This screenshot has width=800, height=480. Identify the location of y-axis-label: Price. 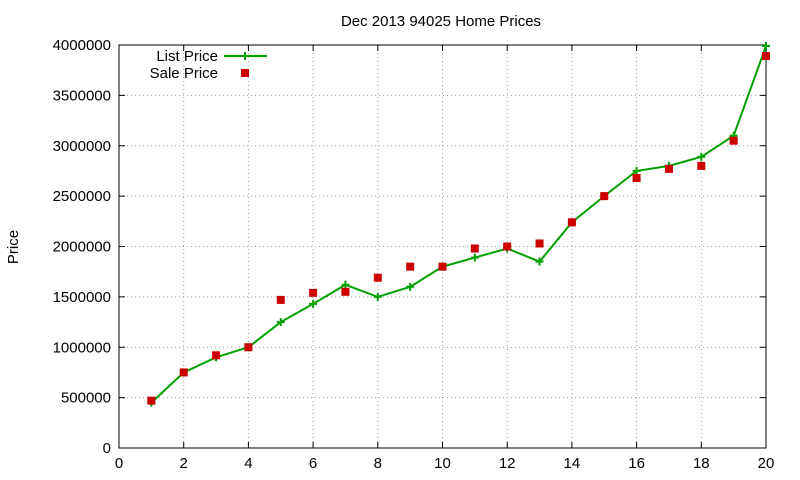
(13, 247).